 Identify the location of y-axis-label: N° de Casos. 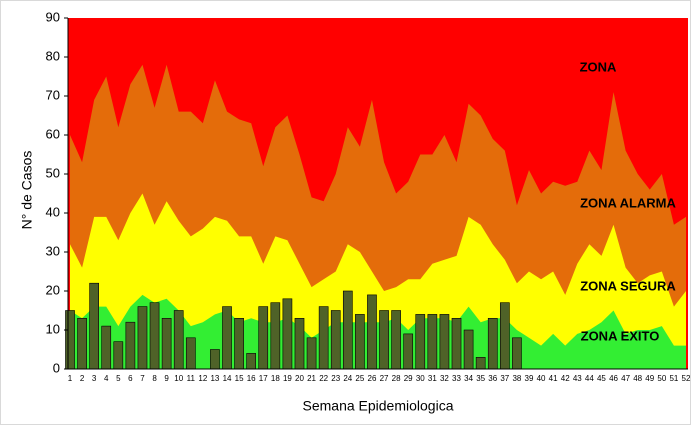
(27, 190).